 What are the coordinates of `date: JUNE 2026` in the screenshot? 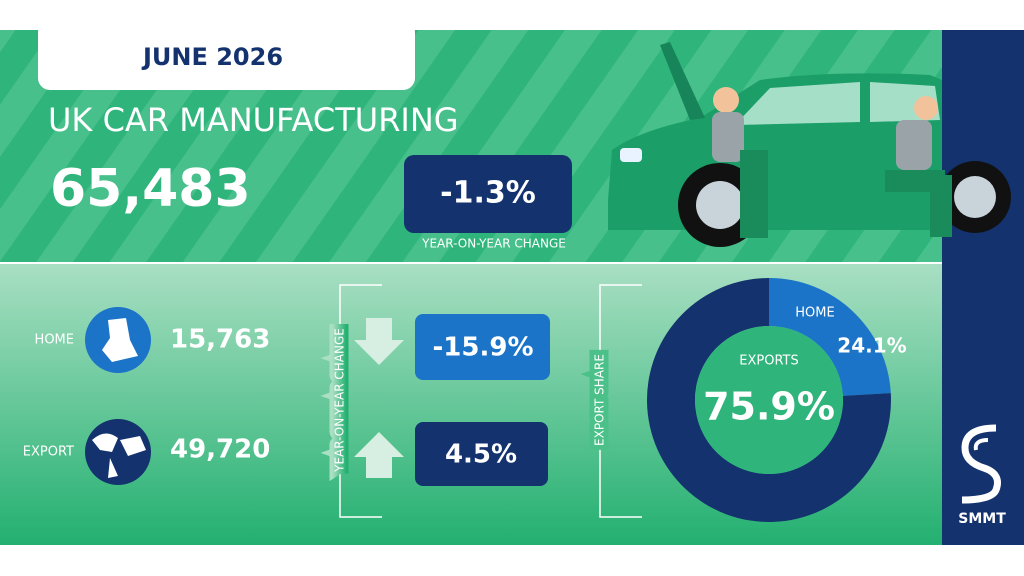 It's located at (212, 57).